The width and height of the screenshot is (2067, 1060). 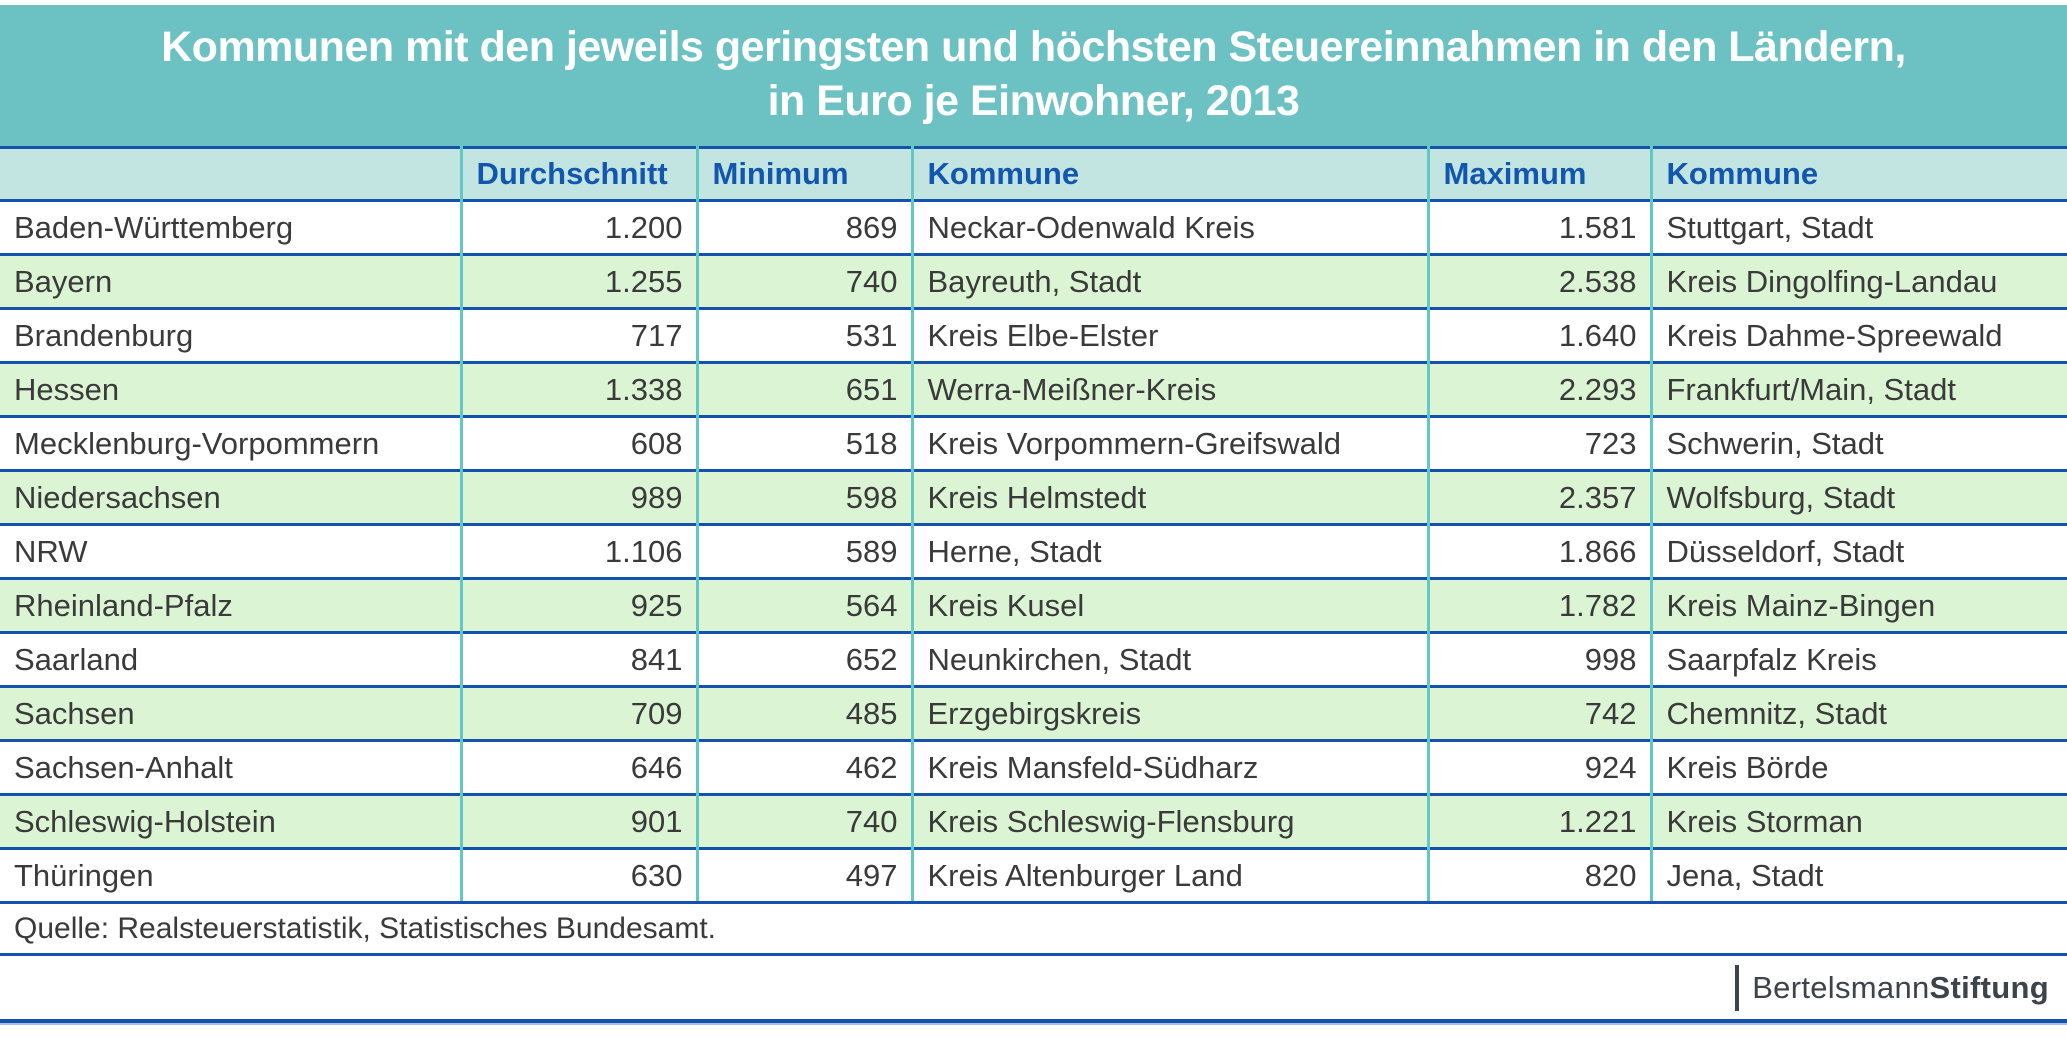 I want to click on cell-minimum: 869, so click(x=805, y=227).